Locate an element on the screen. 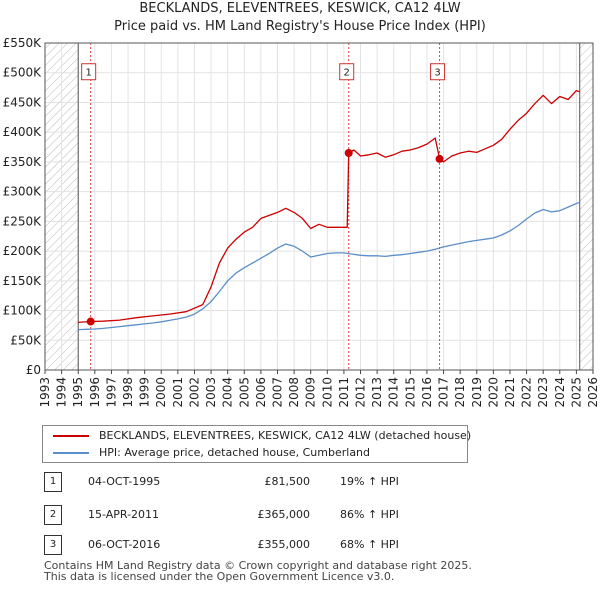 Image resolution: width=600 pixels, height=590 pixels. x-tick-label: 2005 is located at coordinates (244, 392).